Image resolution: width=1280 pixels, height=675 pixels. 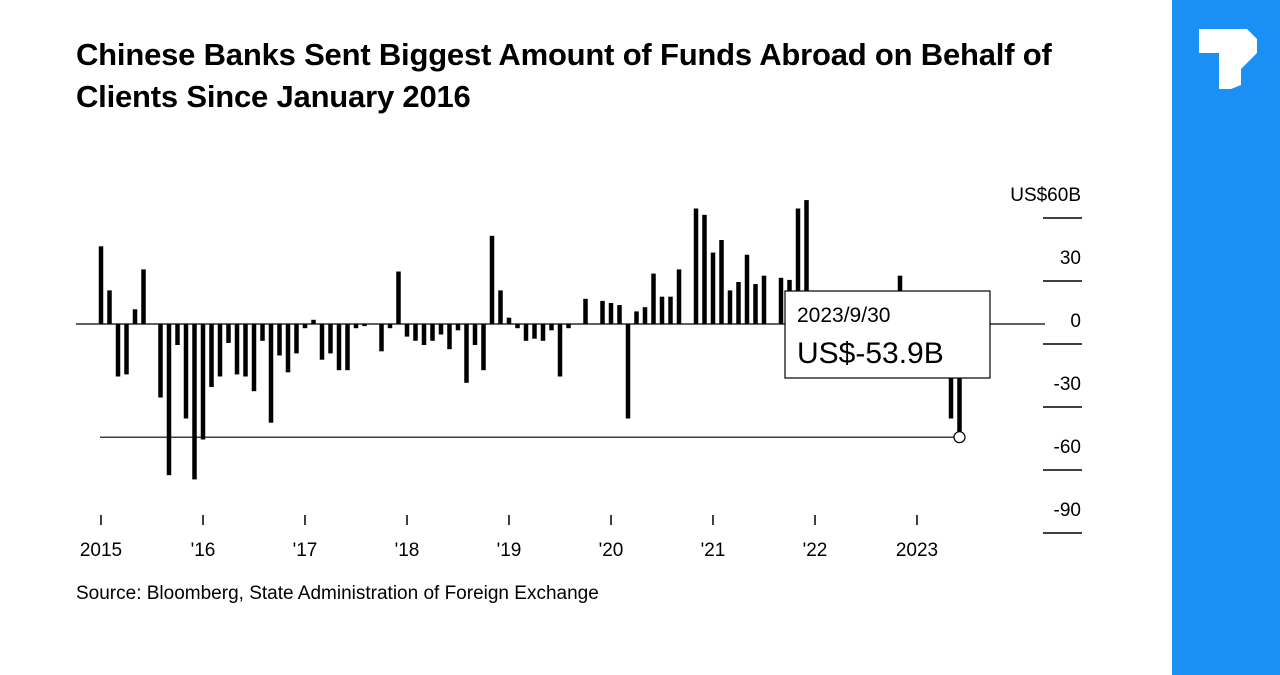 What do you see at coordinates (959, 437) in the screenshot?
I see `callout-marker` at bounding box center [959, 437].